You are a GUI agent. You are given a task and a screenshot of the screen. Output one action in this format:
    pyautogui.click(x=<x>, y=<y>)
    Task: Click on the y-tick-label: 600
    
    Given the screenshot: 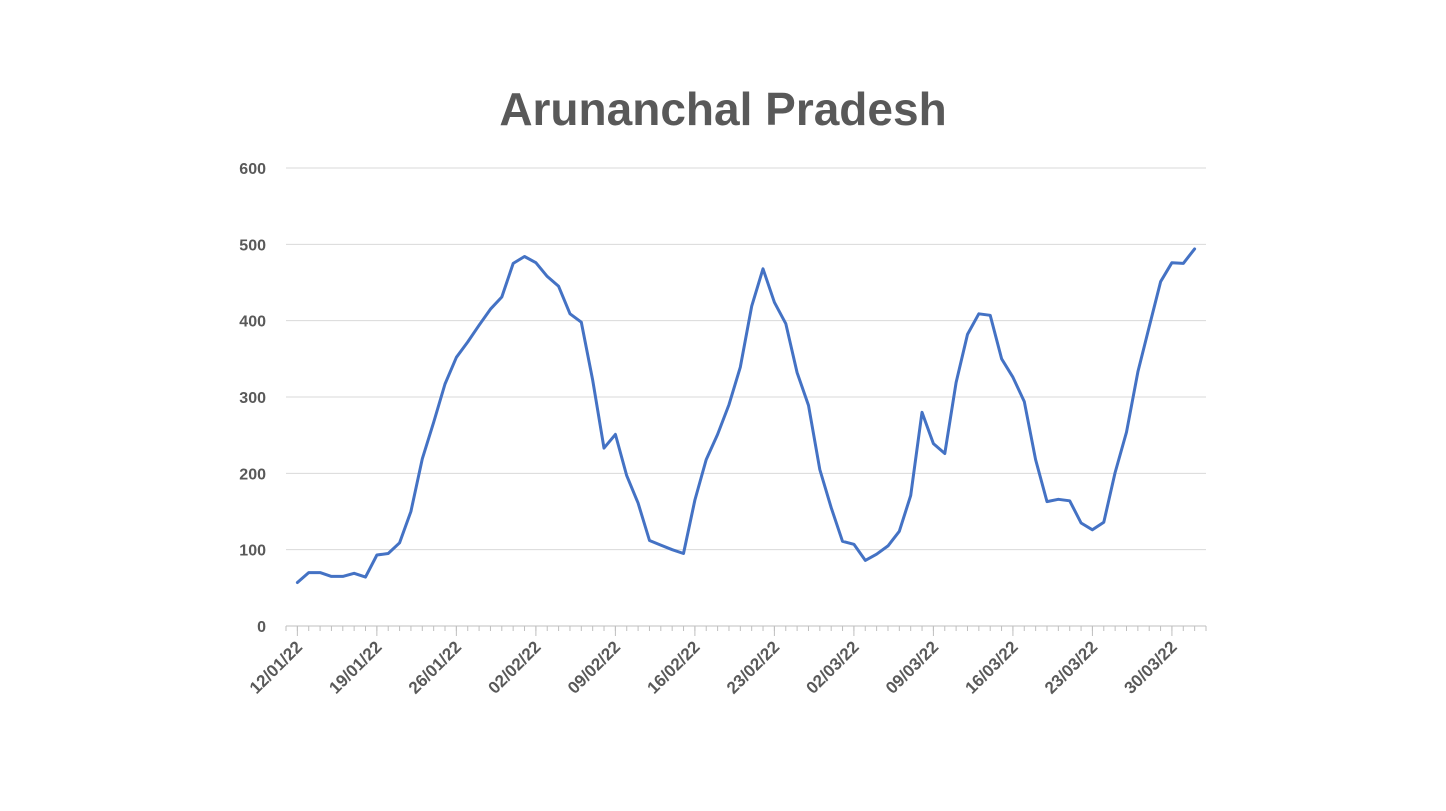 What is the action you would take?
    pyautogui.click(x=252, y=169)
    